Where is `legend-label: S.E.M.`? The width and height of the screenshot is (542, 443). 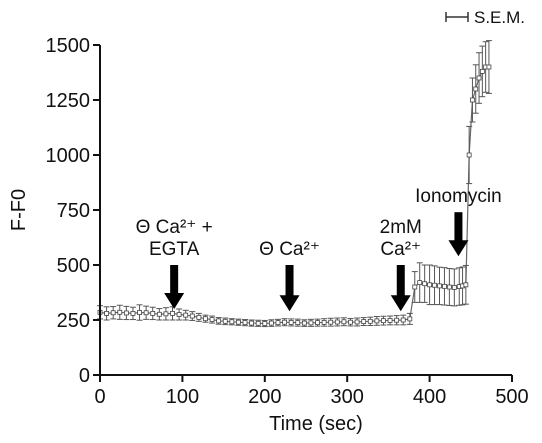 legend-label: S.E.M. is located at coordinates (499, 17).